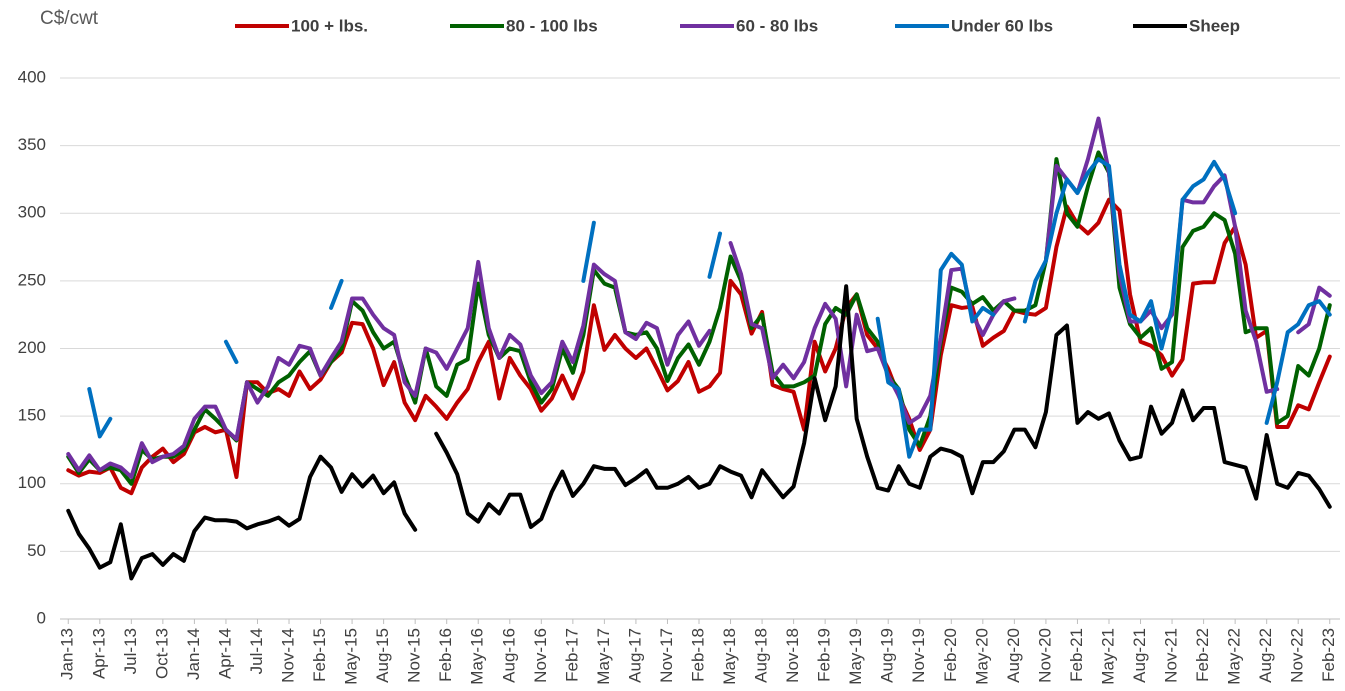 The width and height of the screenshot is (1345, 691). Describe the element at coordinates (981, 656) in the screenshot. I see `x-tick-label: May-20` at that location.